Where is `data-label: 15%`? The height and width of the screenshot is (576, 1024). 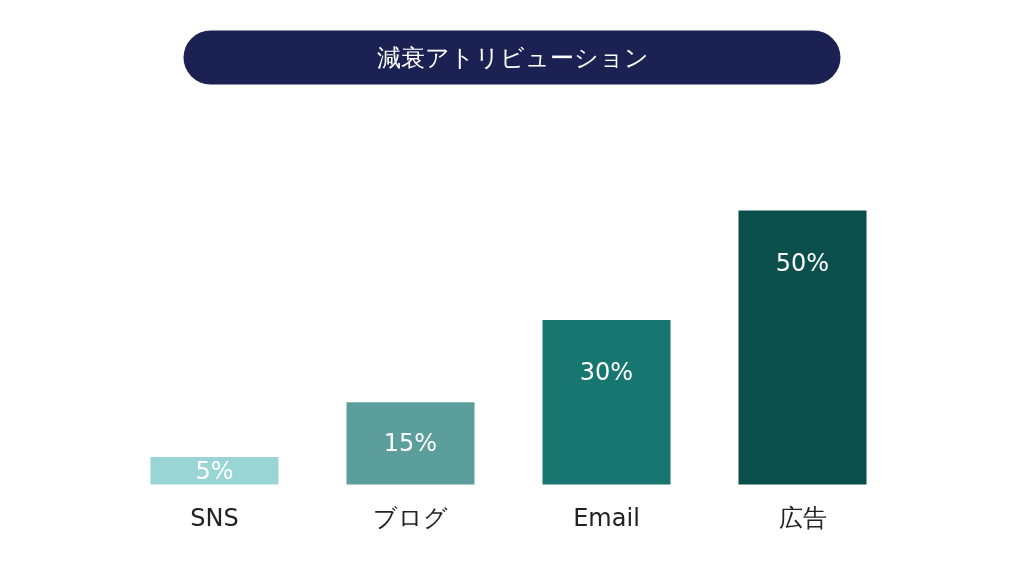
data-label: 15% is located at coordinates (410, 443).